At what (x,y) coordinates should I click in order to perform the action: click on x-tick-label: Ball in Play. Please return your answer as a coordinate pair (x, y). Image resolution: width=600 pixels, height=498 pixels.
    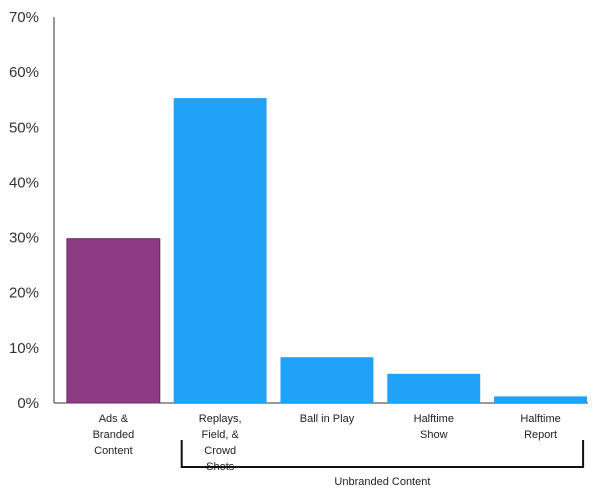
    Looking at the image, I should click on (327, 419).